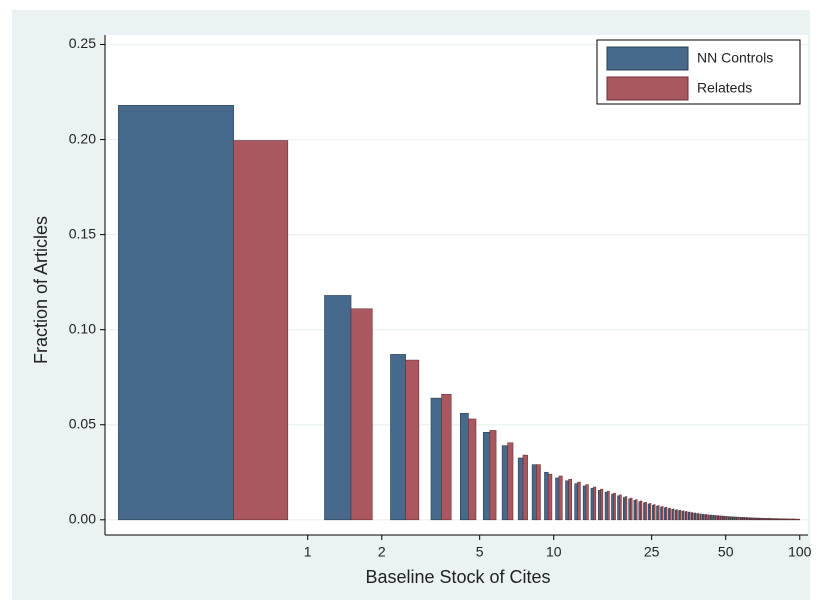  I want to click on y-tick-label: 0.00, so click(82, 518).